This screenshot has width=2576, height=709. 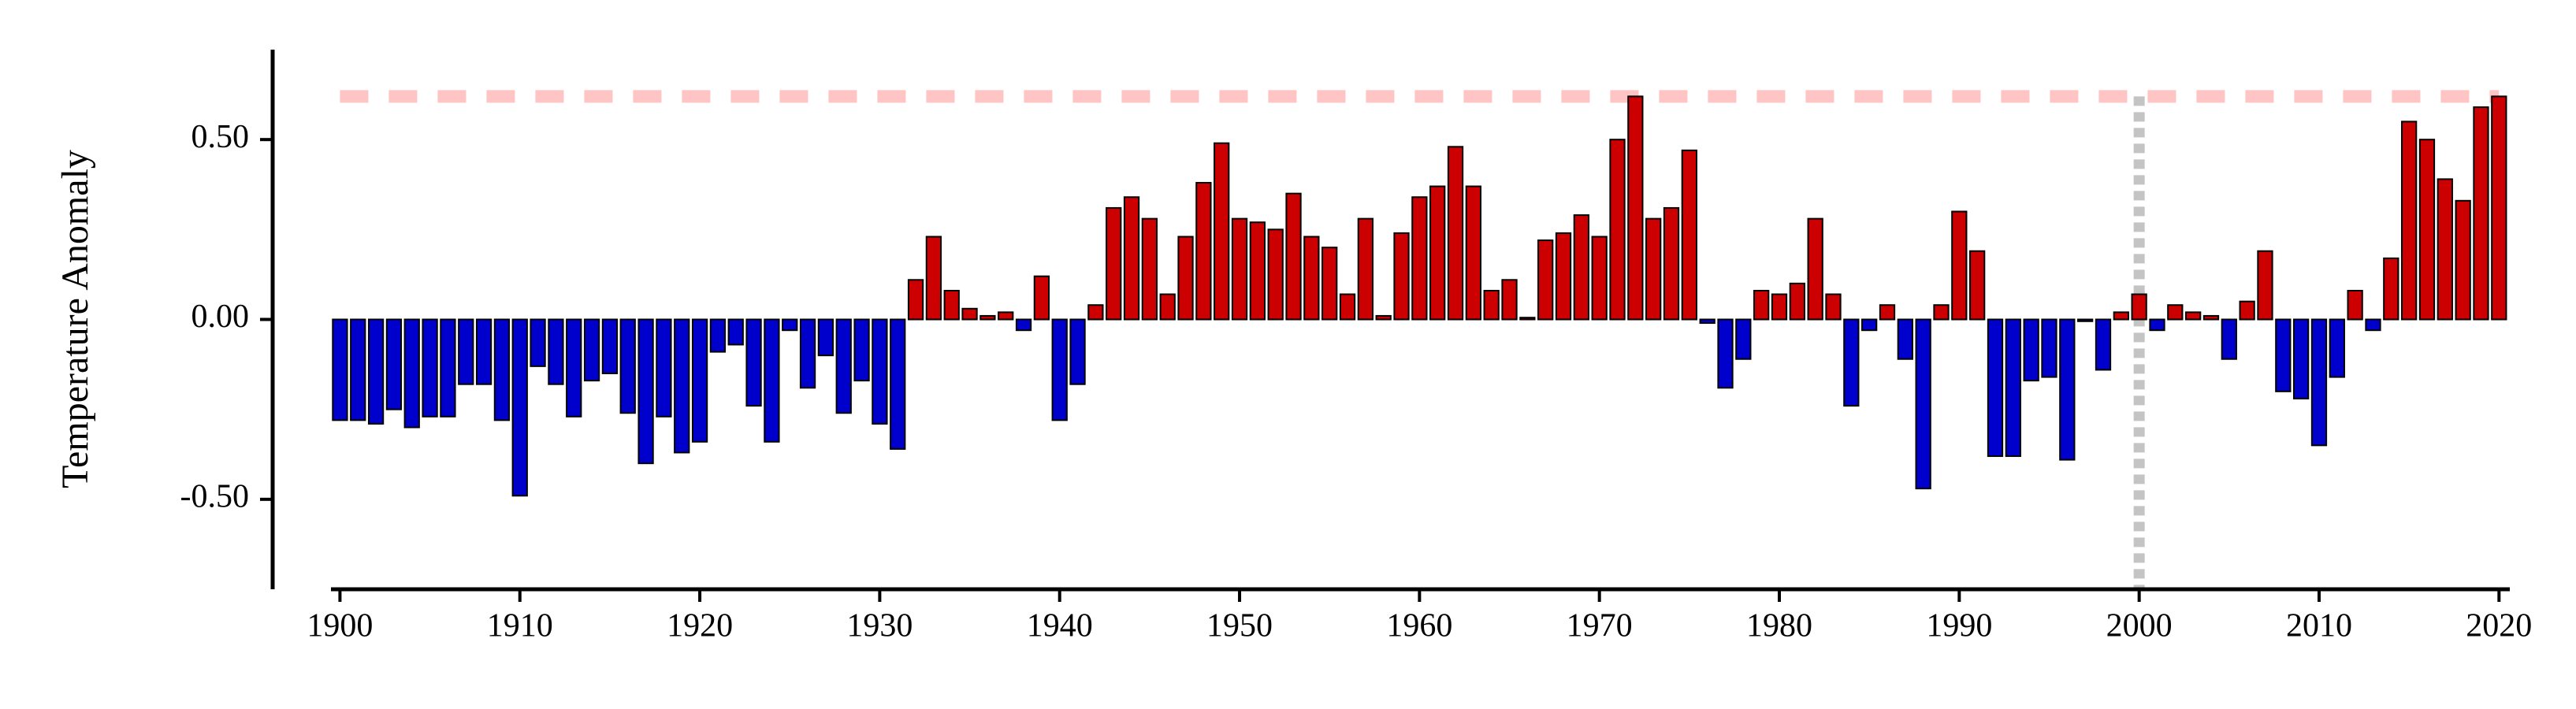 What do you see at coordinates (75, 319) in the screenshot?
I see `y-axis-label: Temperature Anomaly` at bounding box center [75, 319].